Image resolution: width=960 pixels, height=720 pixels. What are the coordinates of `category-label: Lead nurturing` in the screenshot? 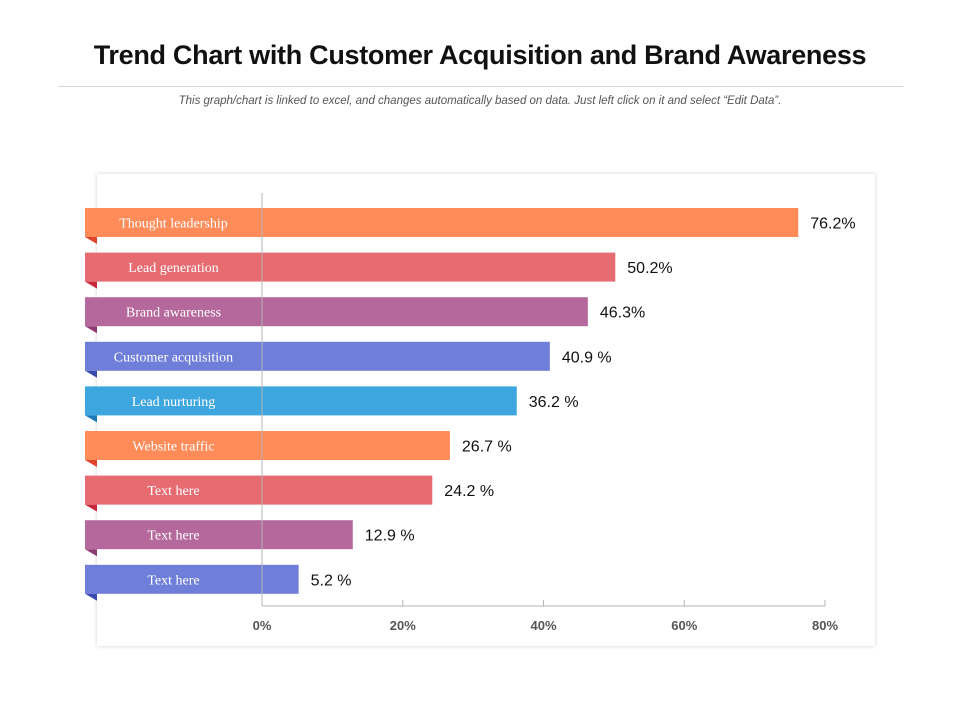 It's located at (174, 402).